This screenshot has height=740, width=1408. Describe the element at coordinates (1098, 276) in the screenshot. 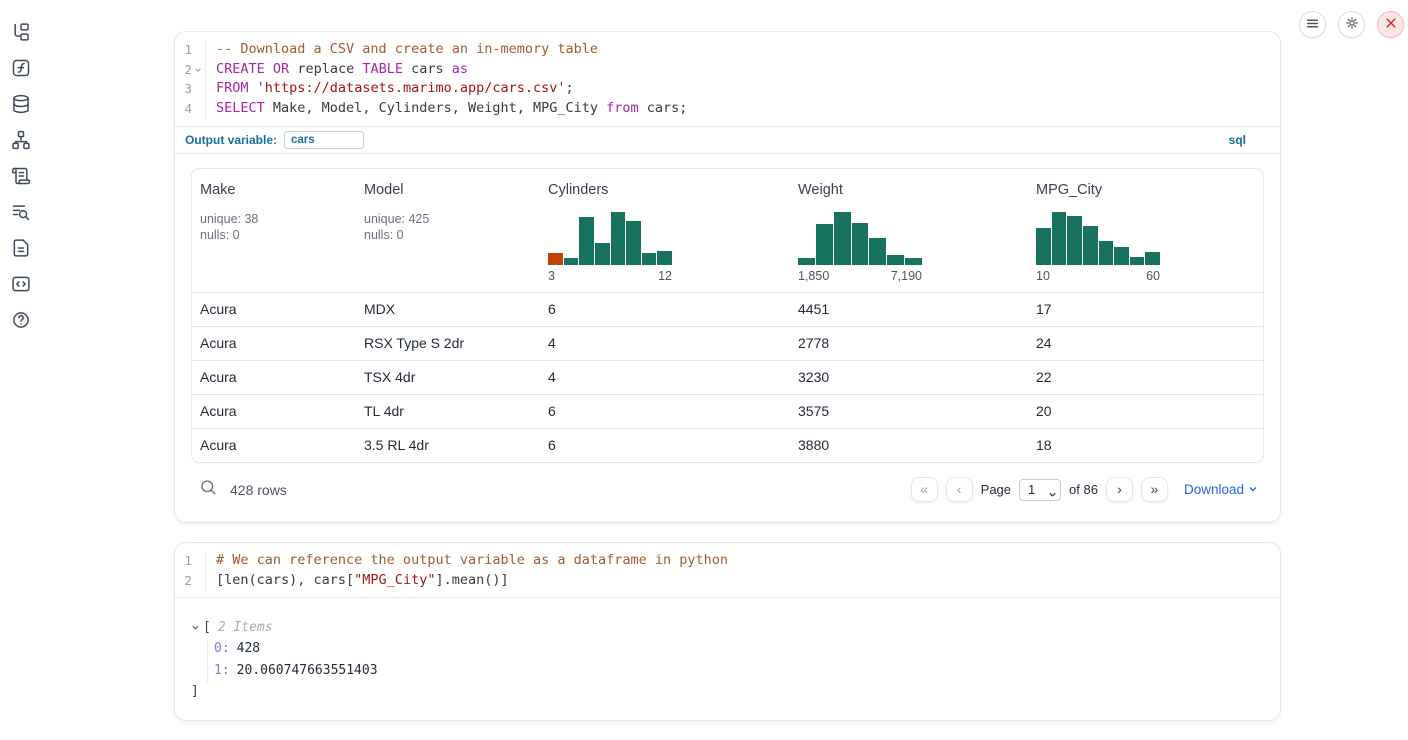

I see `histogram-range: 10 60` at that location.